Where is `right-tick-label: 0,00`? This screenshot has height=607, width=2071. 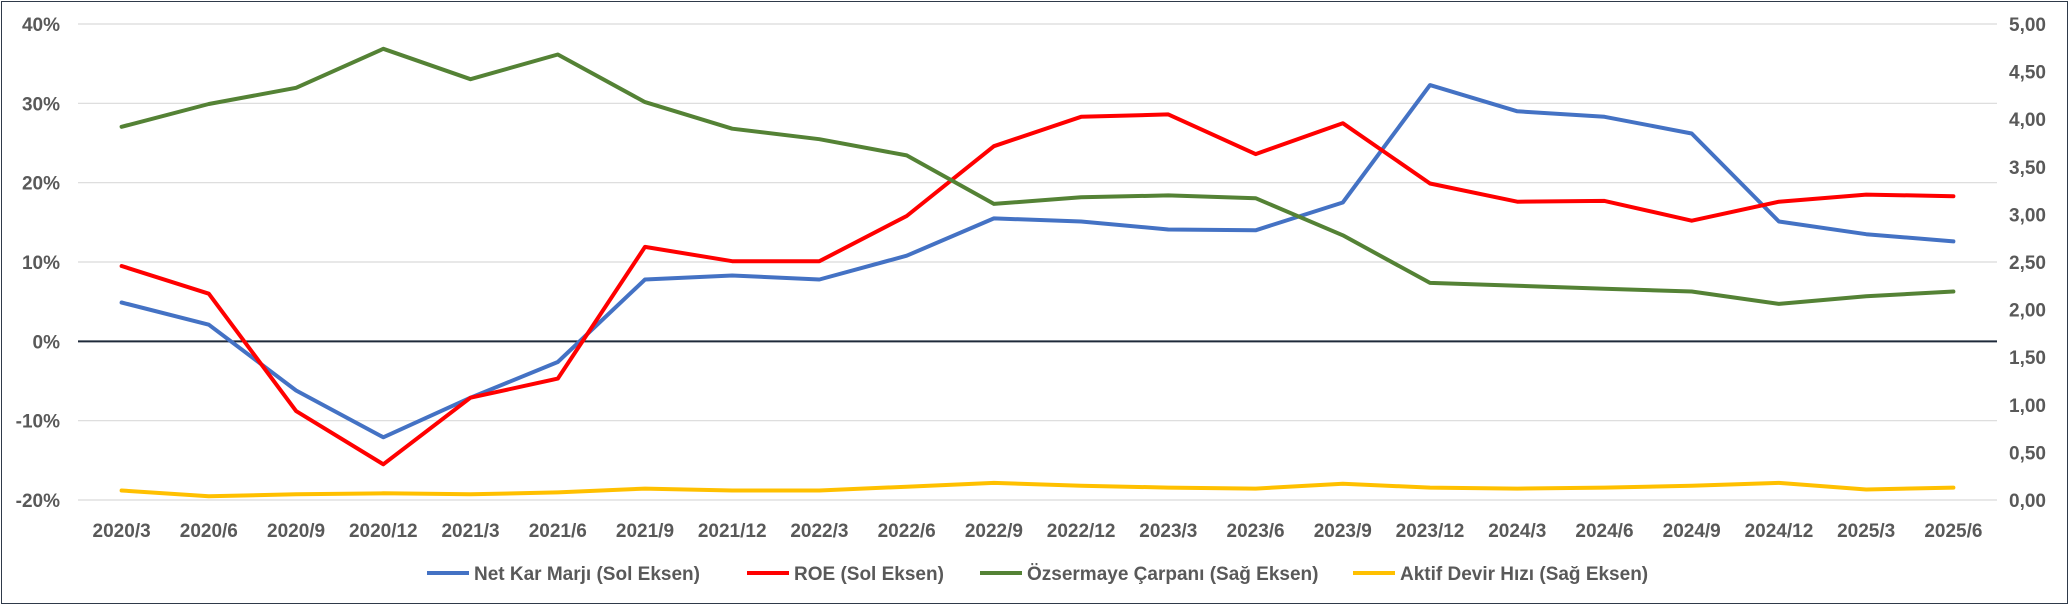 right-tick-label: 0,00 is located at coordinates (2027, 501).